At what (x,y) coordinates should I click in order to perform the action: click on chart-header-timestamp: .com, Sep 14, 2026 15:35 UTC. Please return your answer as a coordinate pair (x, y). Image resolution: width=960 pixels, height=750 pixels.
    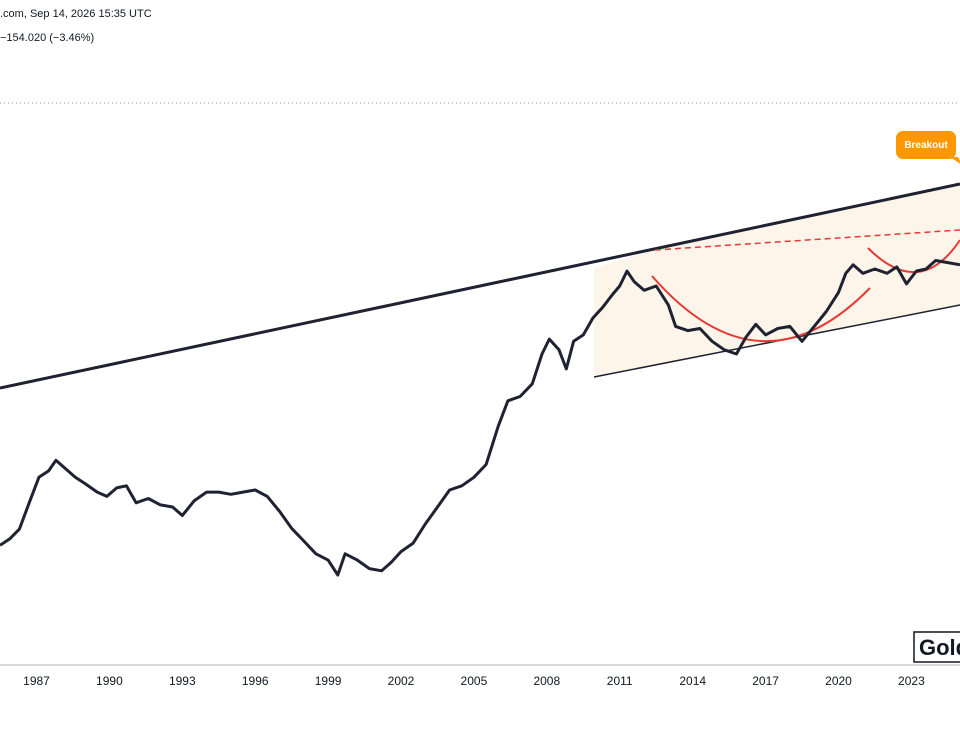
    Looking at the image, I should click on (76, 14).